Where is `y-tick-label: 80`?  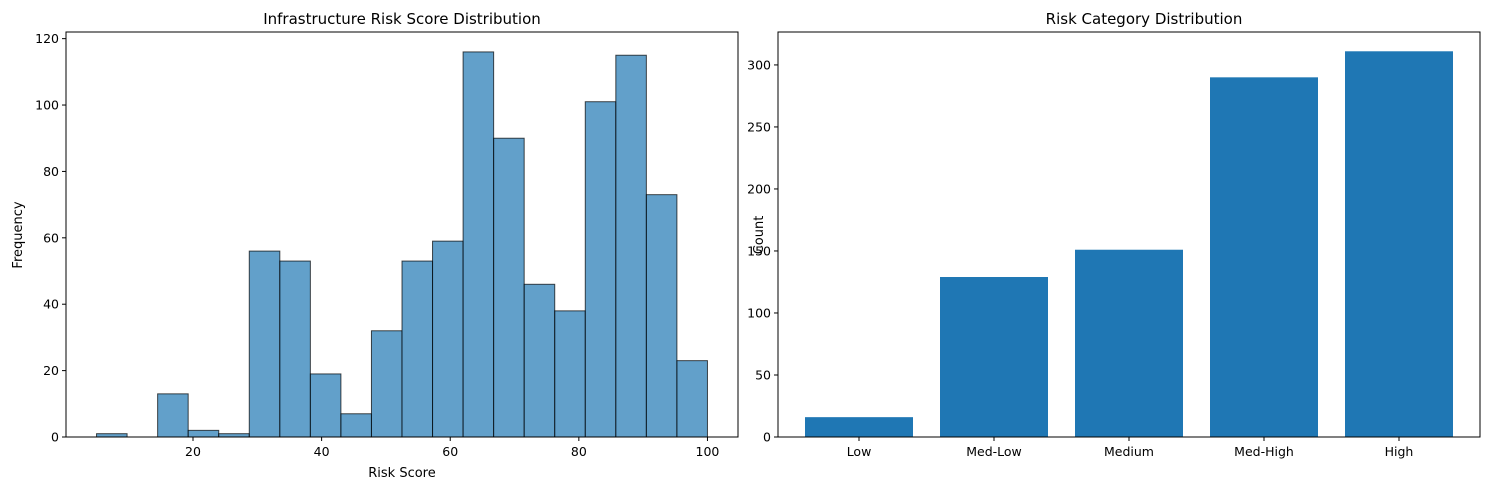 y-tick-label: 80 is located at coordinates (51, 171).